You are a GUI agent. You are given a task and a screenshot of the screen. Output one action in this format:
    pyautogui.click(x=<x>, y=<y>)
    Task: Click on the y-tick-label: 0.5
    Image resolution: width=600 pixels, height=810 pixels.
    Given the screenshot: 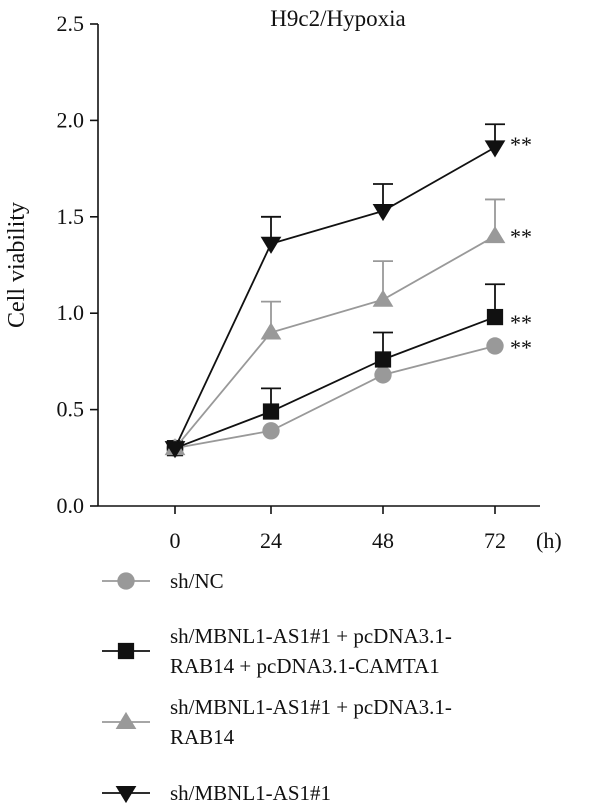 What is the action you would take?
    pyautogui.click(x=71, y=409)
    